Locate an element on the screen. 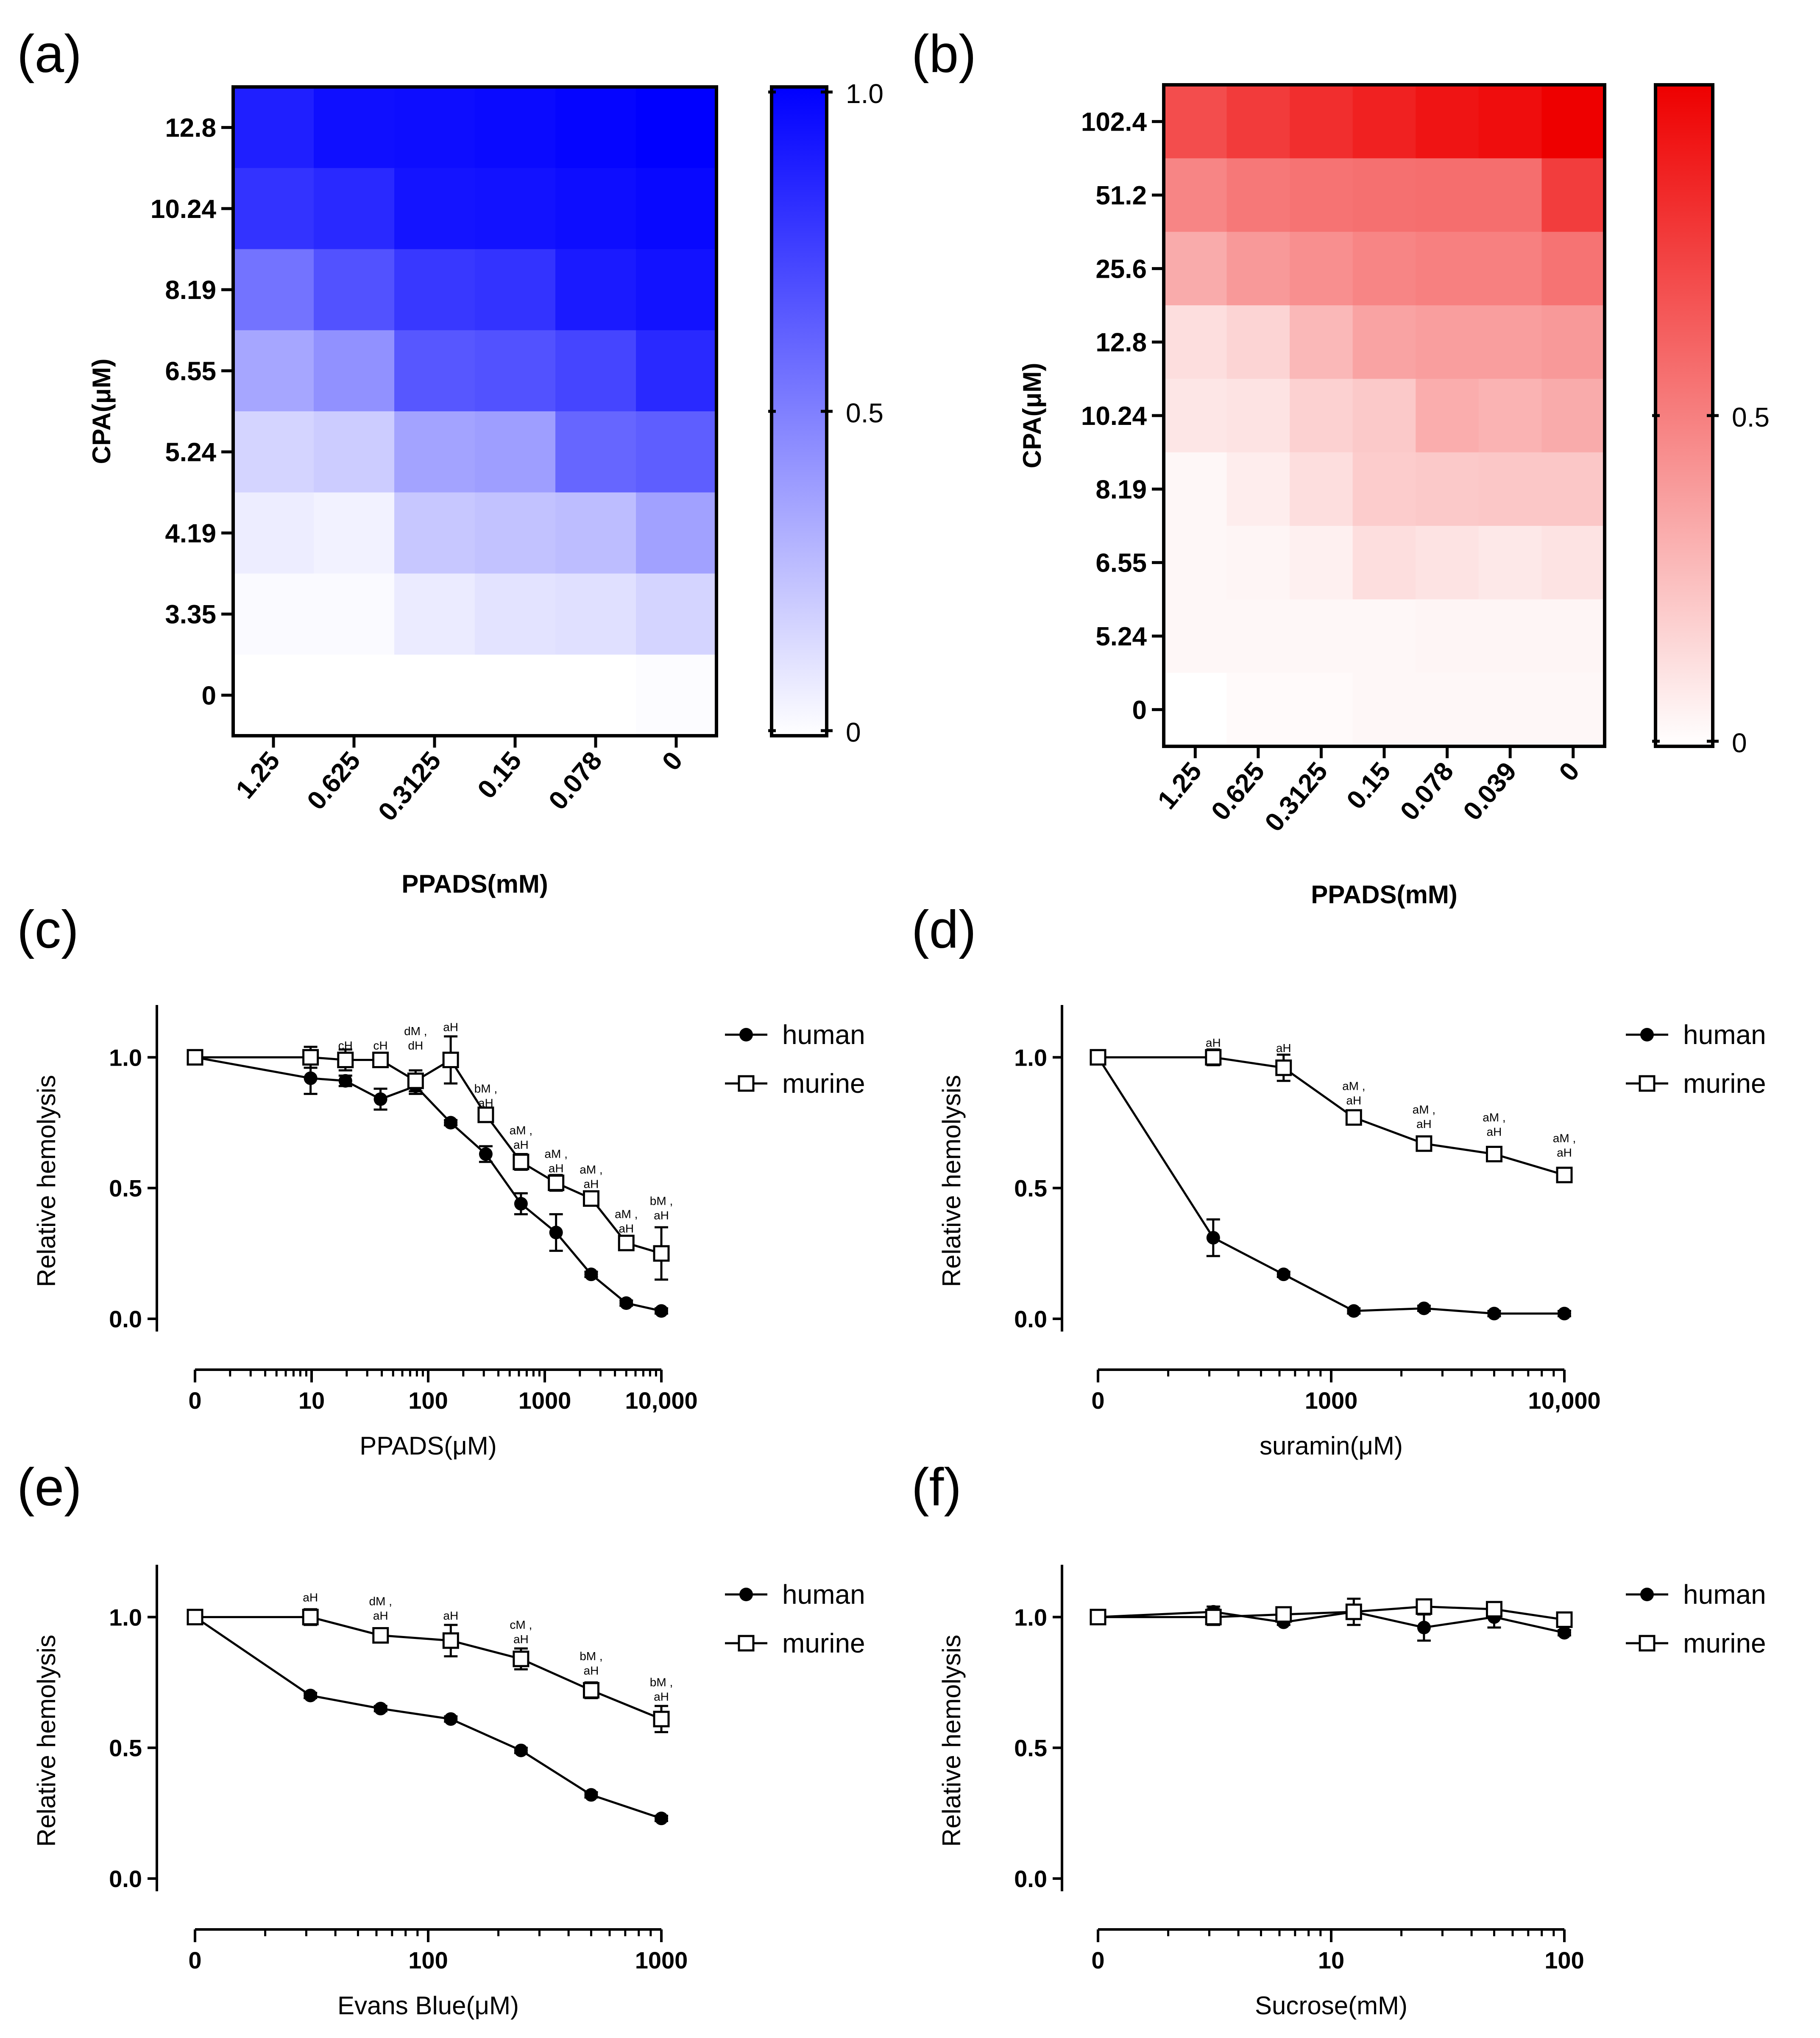 The image size is (1820, 2038). x-tick-label: 100 is located at coordinates (428, 1400).